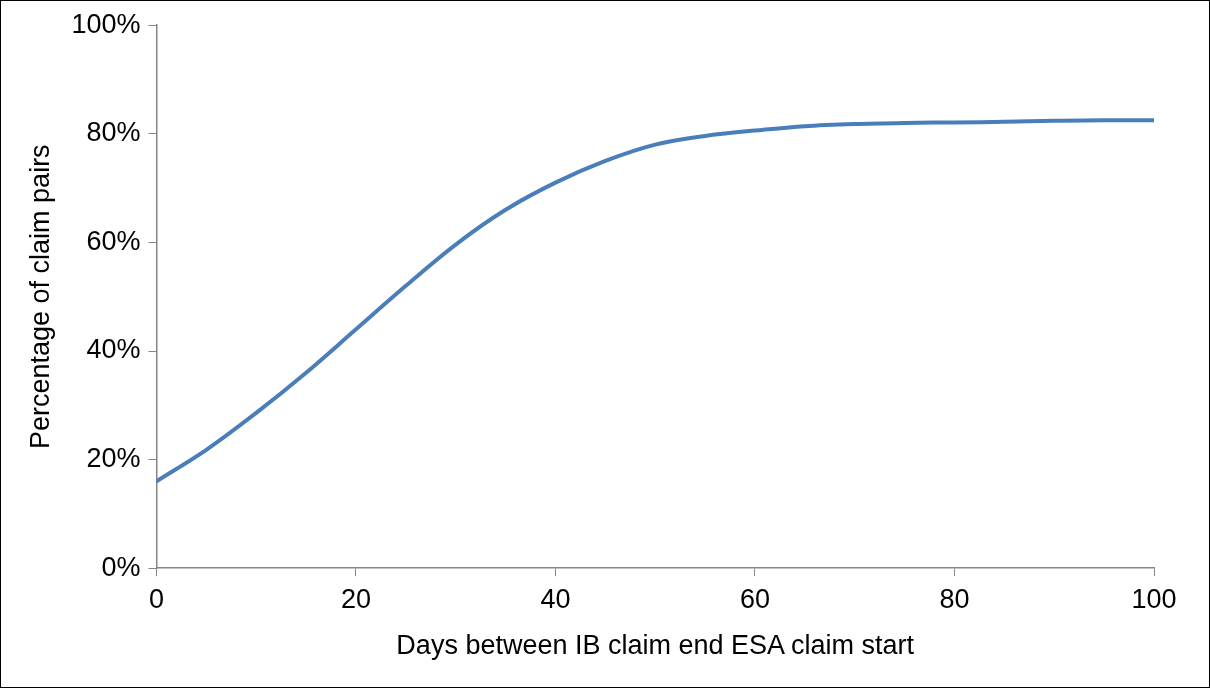  I want to click on x-tick-label: 0, so click(156, 598).